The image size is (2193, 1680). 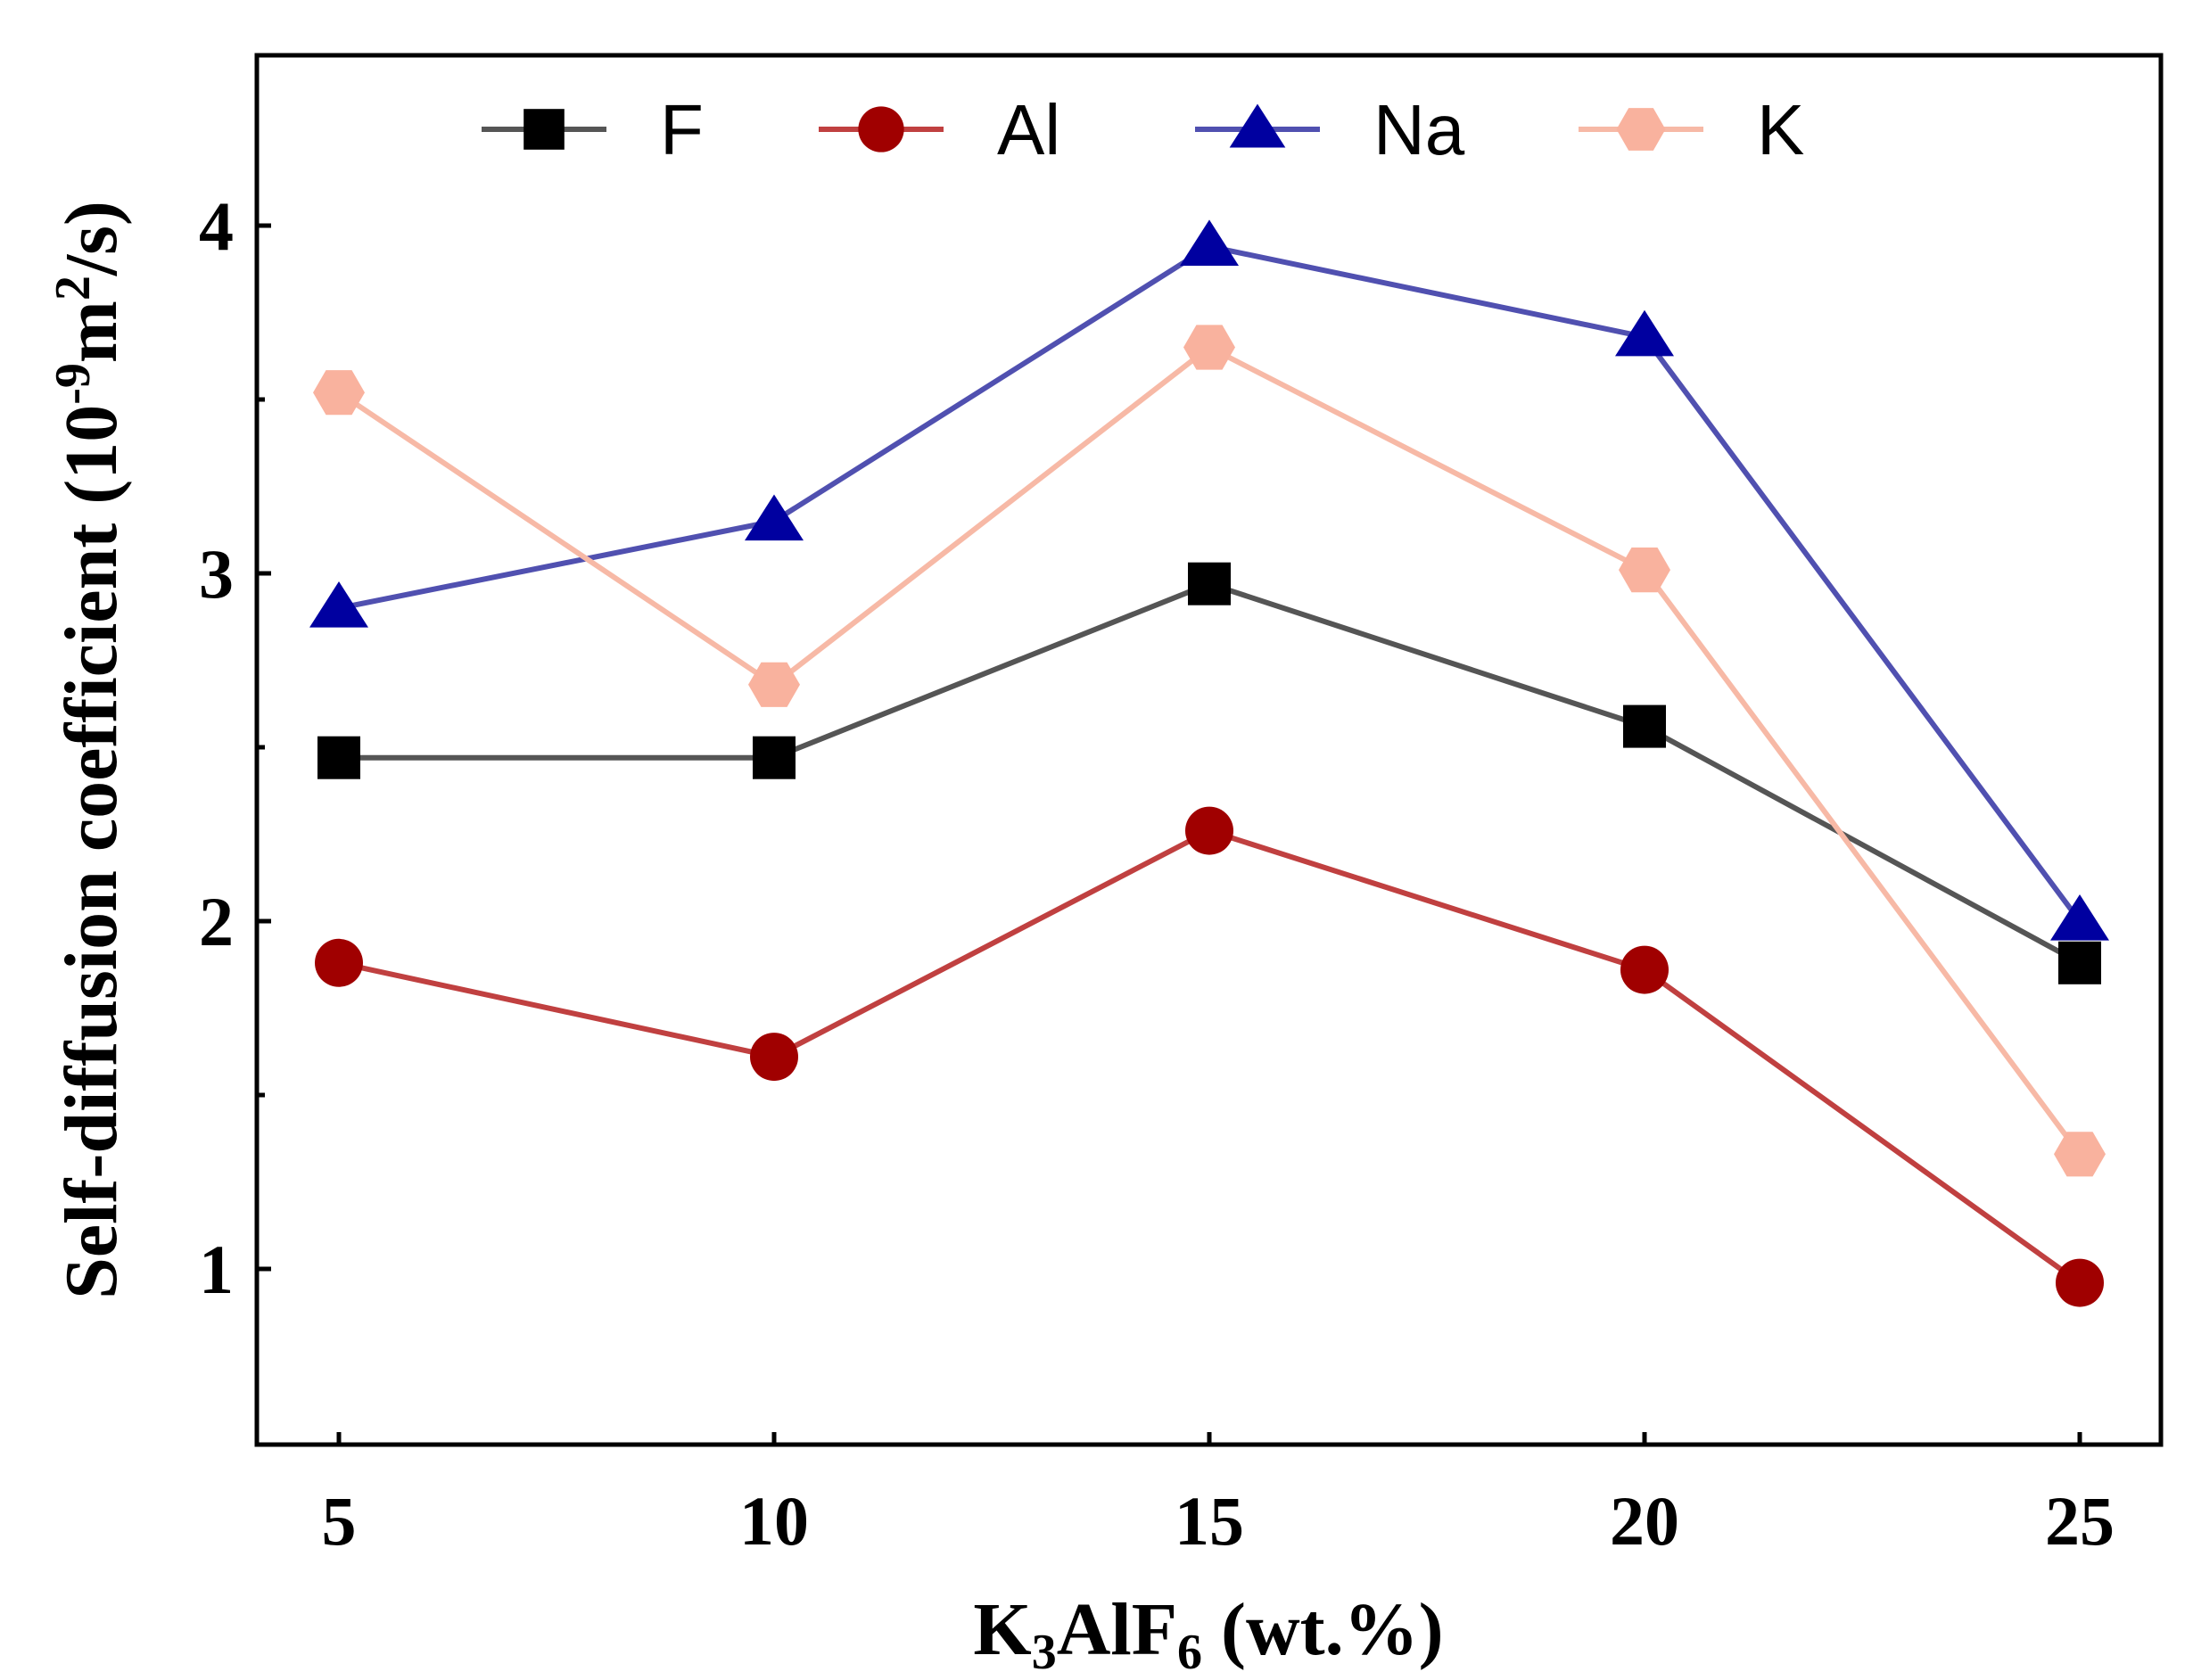 I want to click on legend-item-f: F, so click(x=593, y=129).